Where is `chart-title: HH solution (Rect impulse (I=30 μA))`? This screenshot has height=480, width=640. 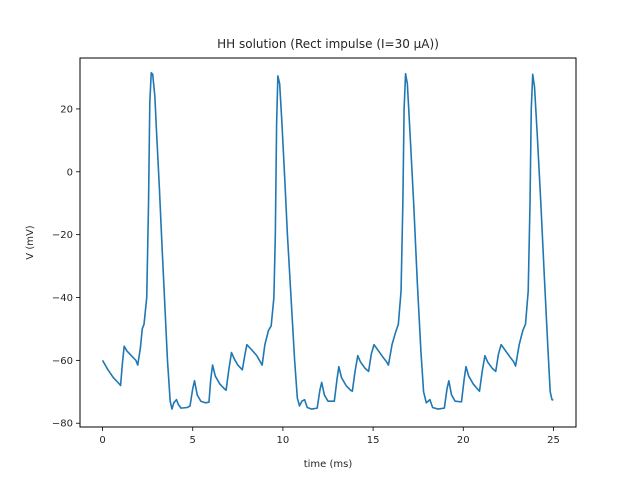 chart-title: HH solution (Rect impulse (I=30 μA)) is located at coordinates (328, 44).